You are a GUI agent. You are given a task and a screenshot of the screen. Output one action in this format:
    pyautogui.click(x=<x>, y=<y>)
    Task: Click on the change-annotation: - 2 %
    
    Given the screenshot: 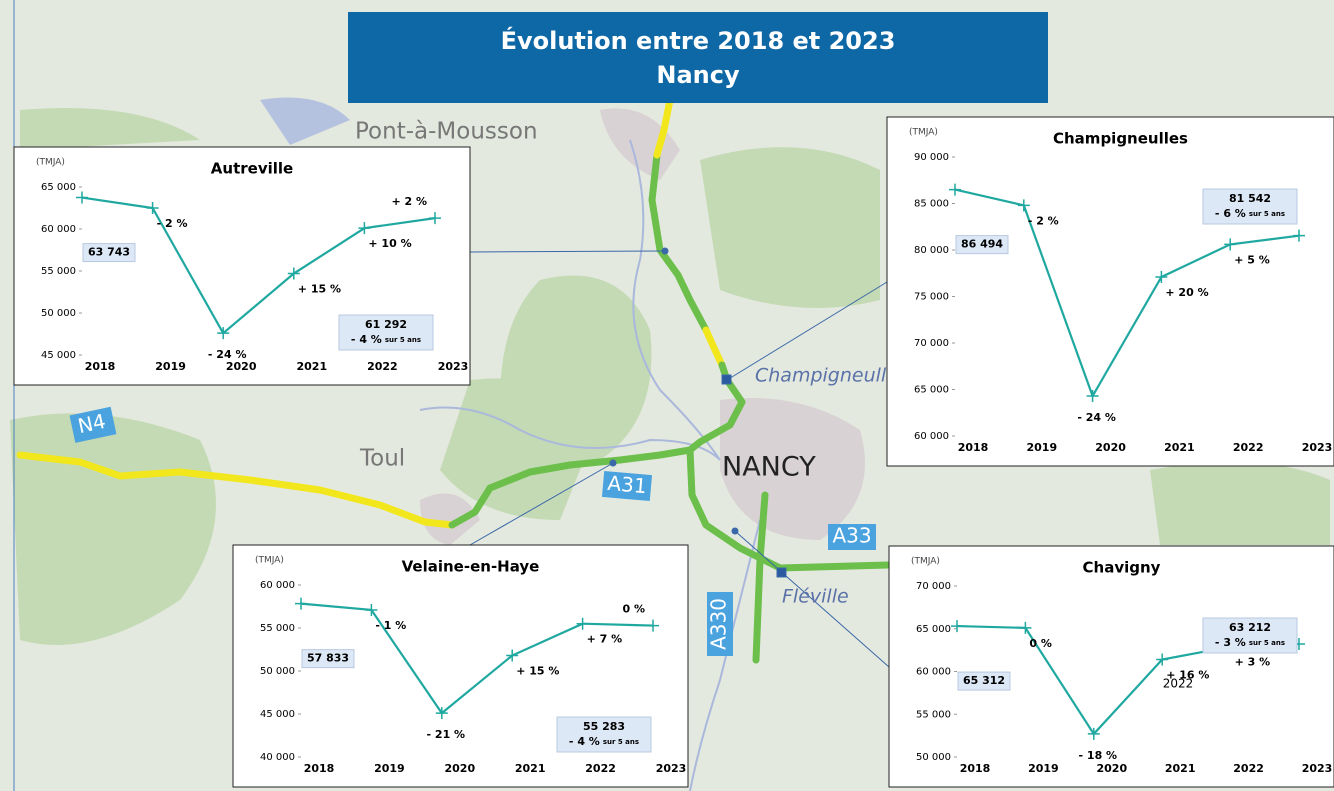 What is the action you would take?
    pyautogui.click(x=1043, y=220)
    